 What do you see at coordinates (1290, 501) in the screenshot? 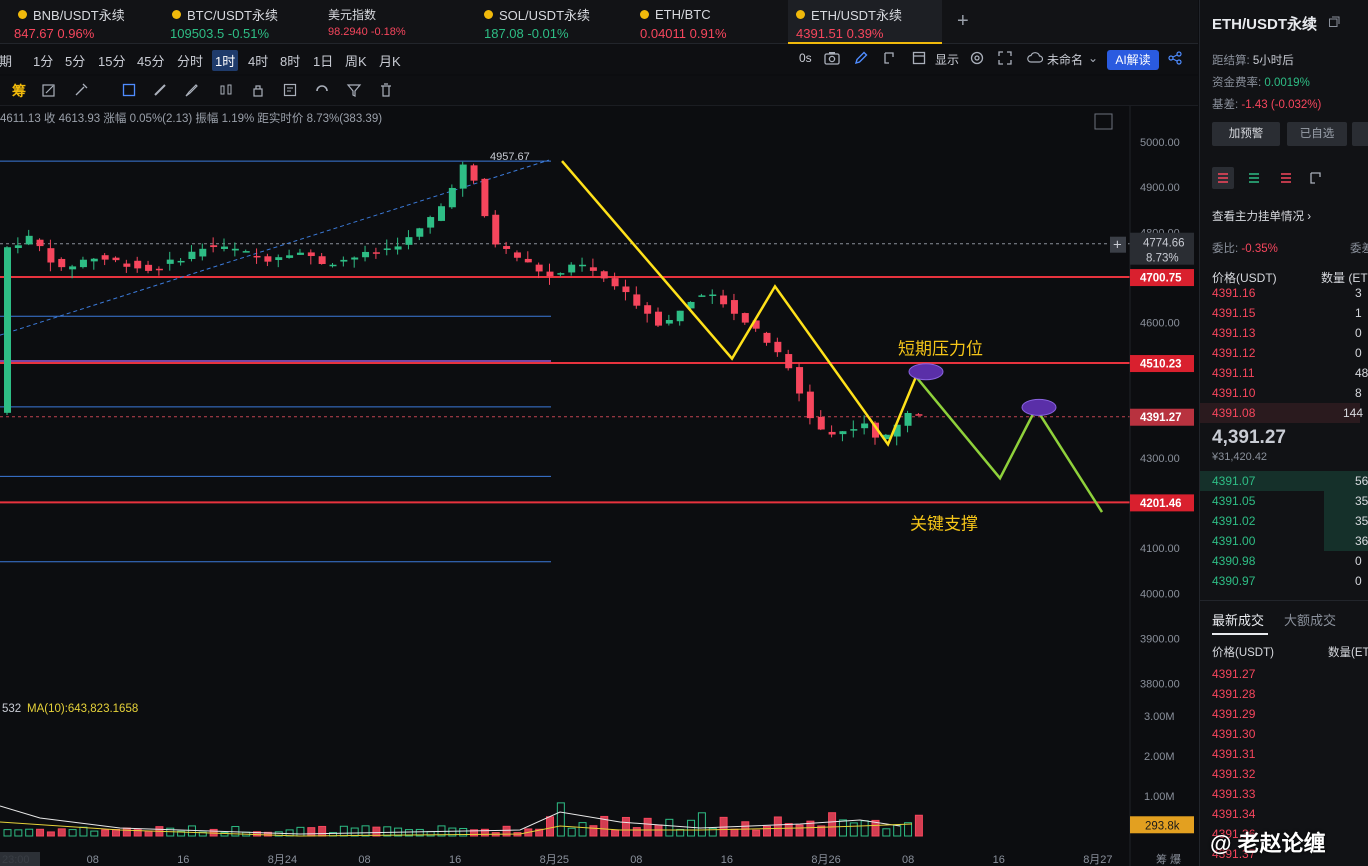
I see `bid-row: 4391.05 35` at bounding box center [1290, 501].